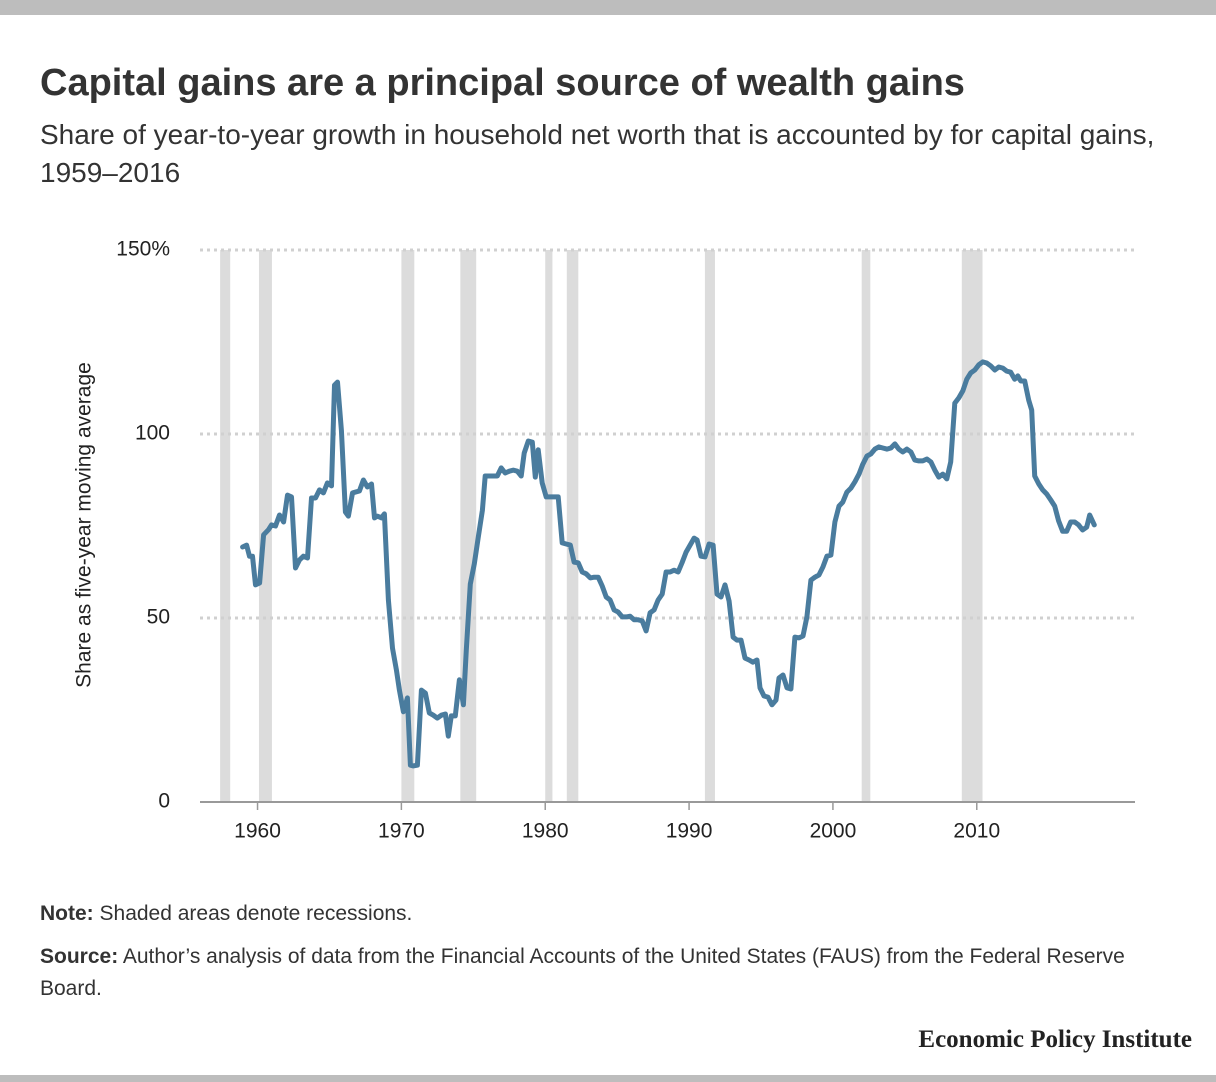  Describe the element at coordinates (143, 249) in the screenshot. I see `y-tick-label: 150%` at that location.